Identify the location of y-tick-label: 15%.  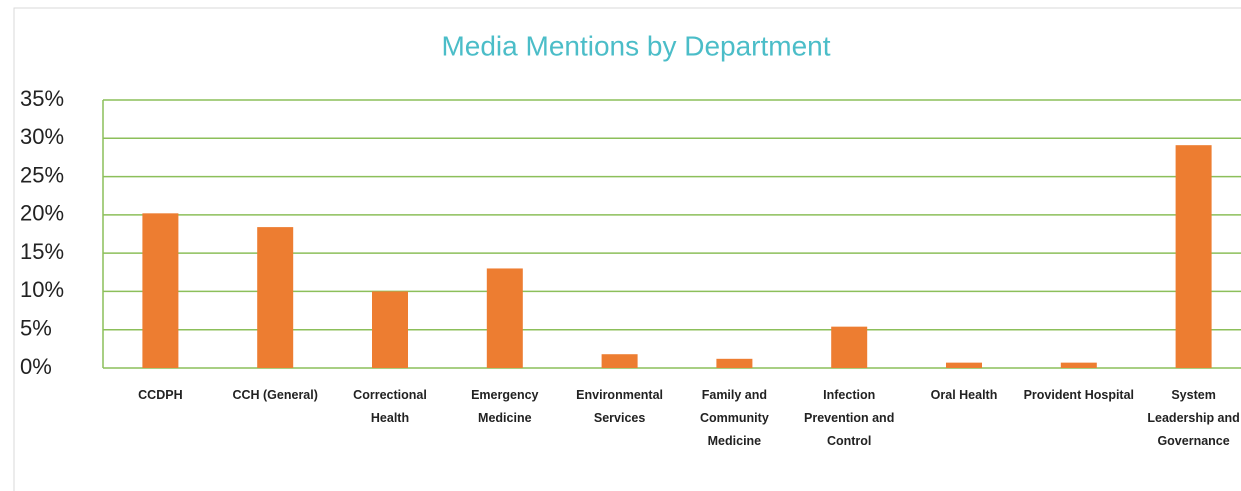
(42, 251).